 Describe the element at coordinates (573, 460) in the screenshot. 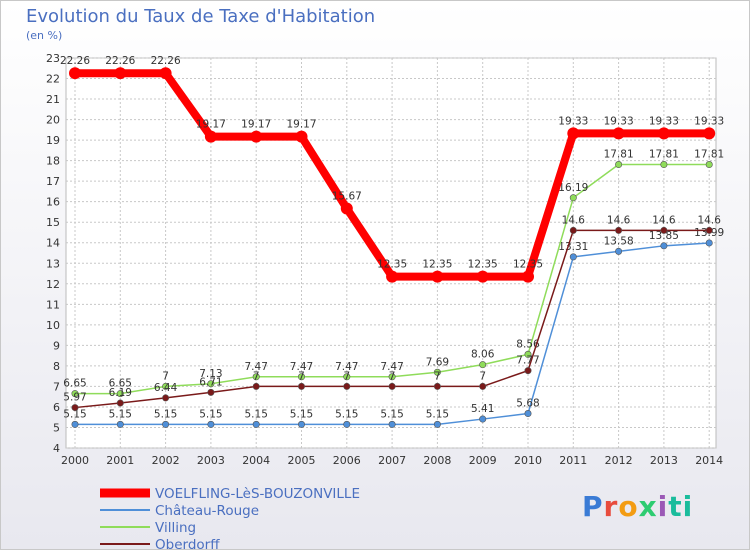

I see `x-tick-label: 2011` at that location.